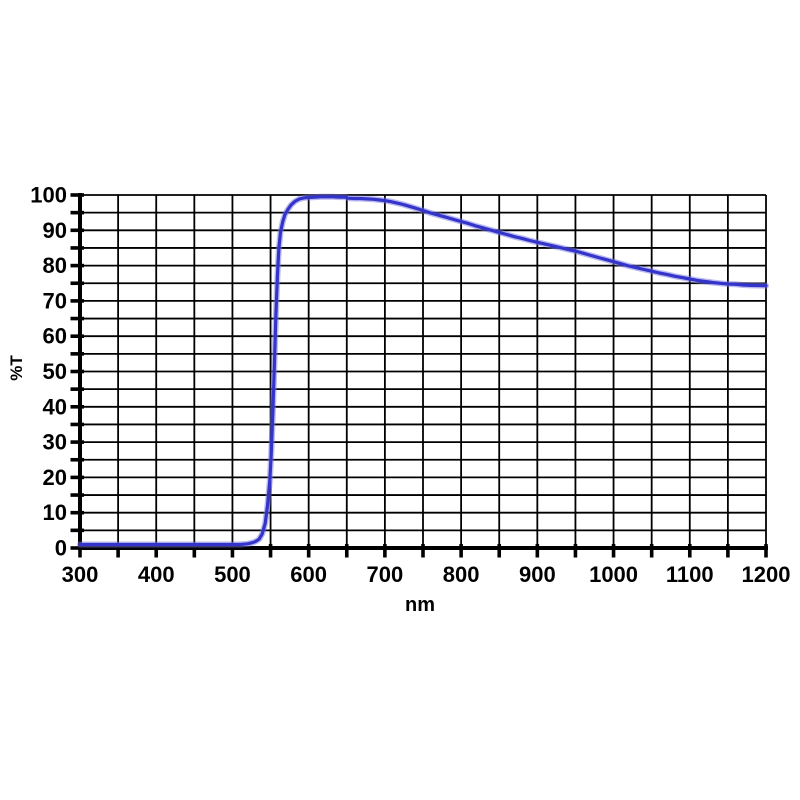 Image resolution: width=800 pixels, height=800 pixels. I want to click on x-tick-label: 700, so click(385, 574).